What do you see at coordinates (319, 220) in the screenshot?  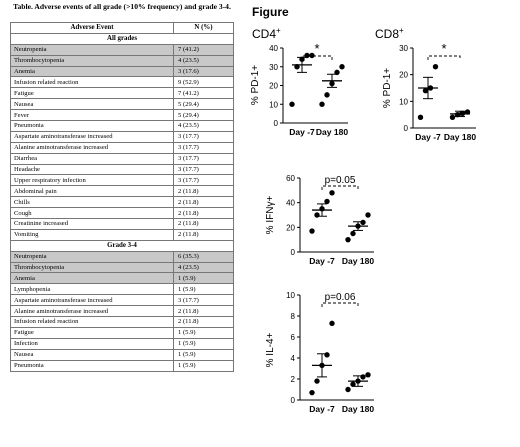 I see `dot-plot-2: 0 20 40 60 Day -7 Day 180 % IFNγ+ p=0.05` at bounding box center [319, 220].